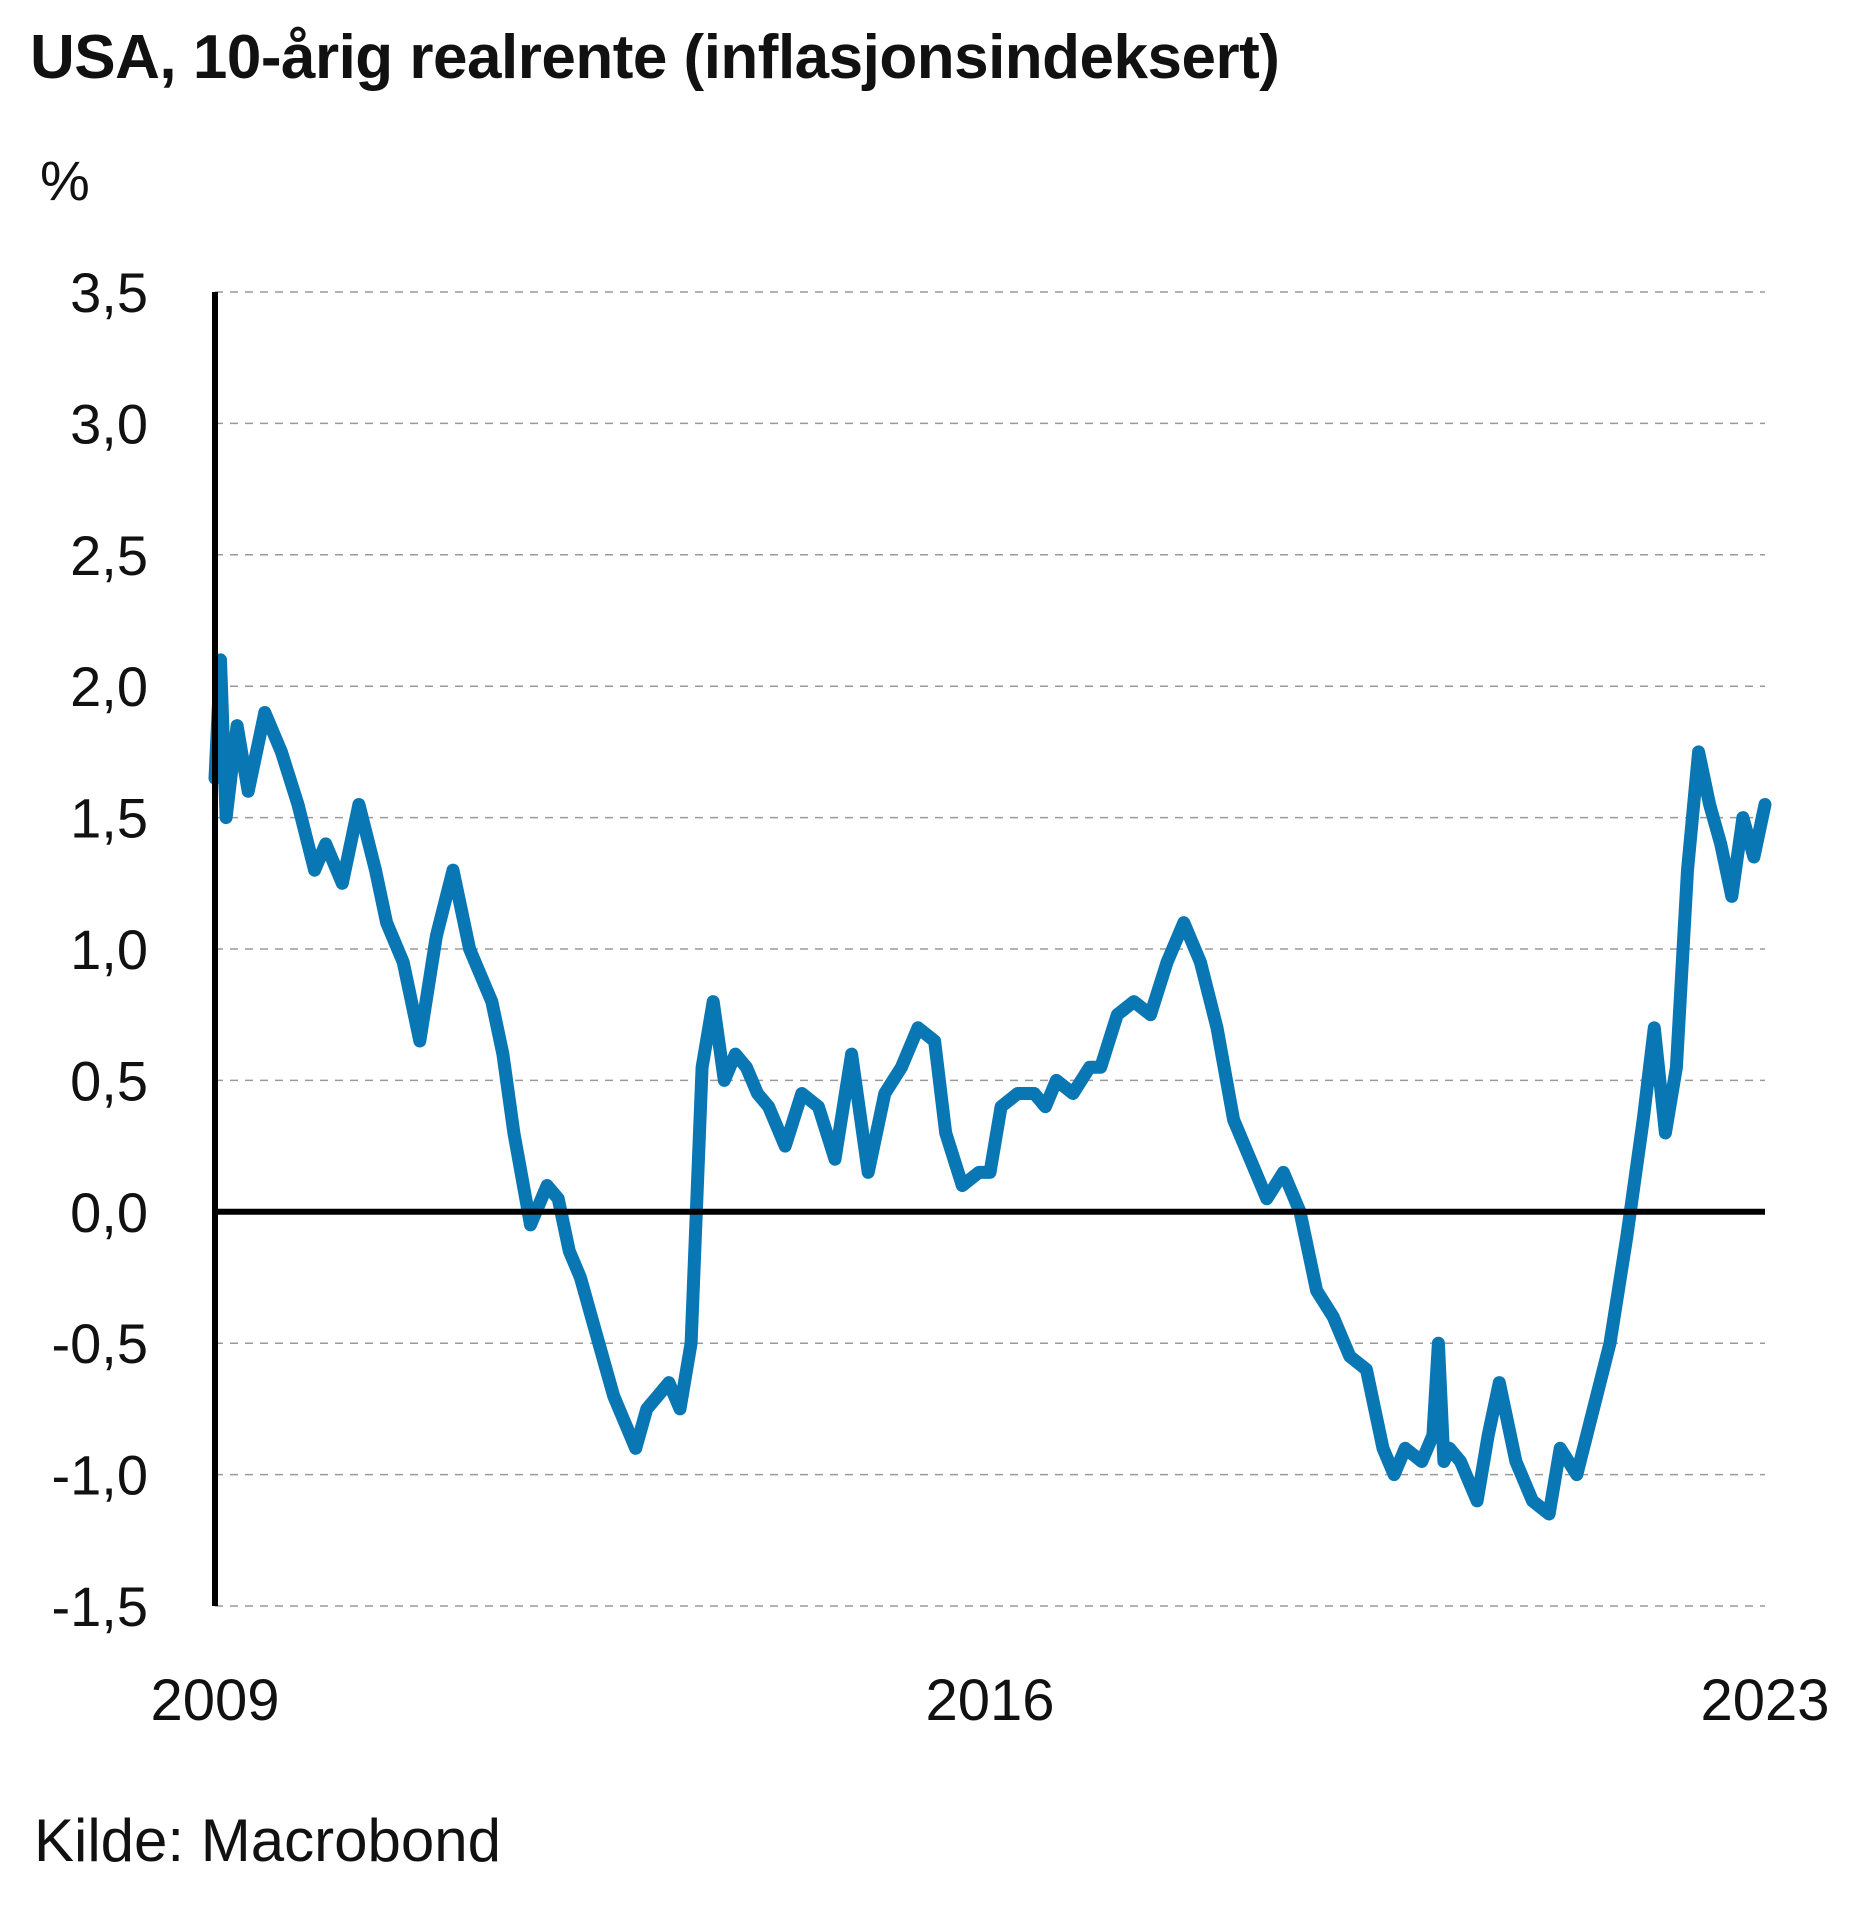 Image resolution: width=1871 pixels, height=1920 pixels. I want to click on y-tick-label: 0,0, so click(109, 1212).